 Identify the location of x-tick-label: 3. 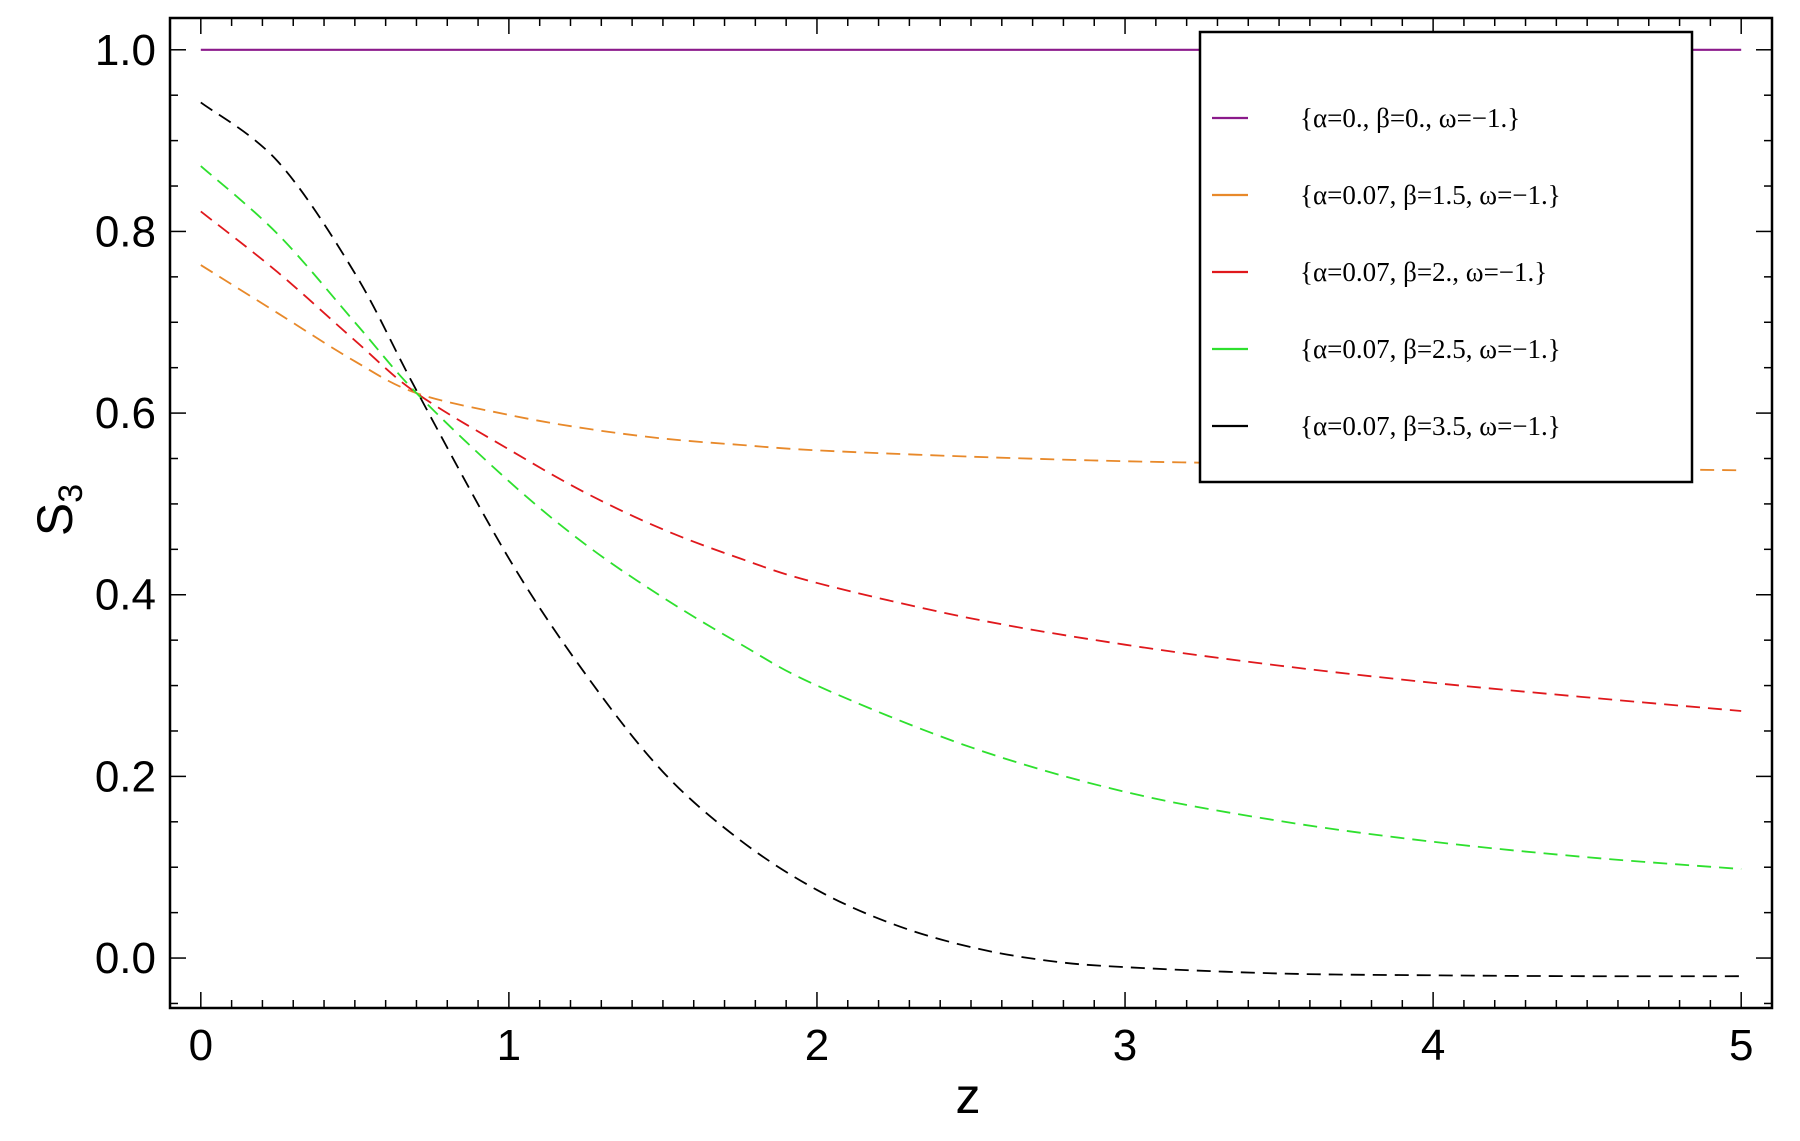
(1125, 1045).